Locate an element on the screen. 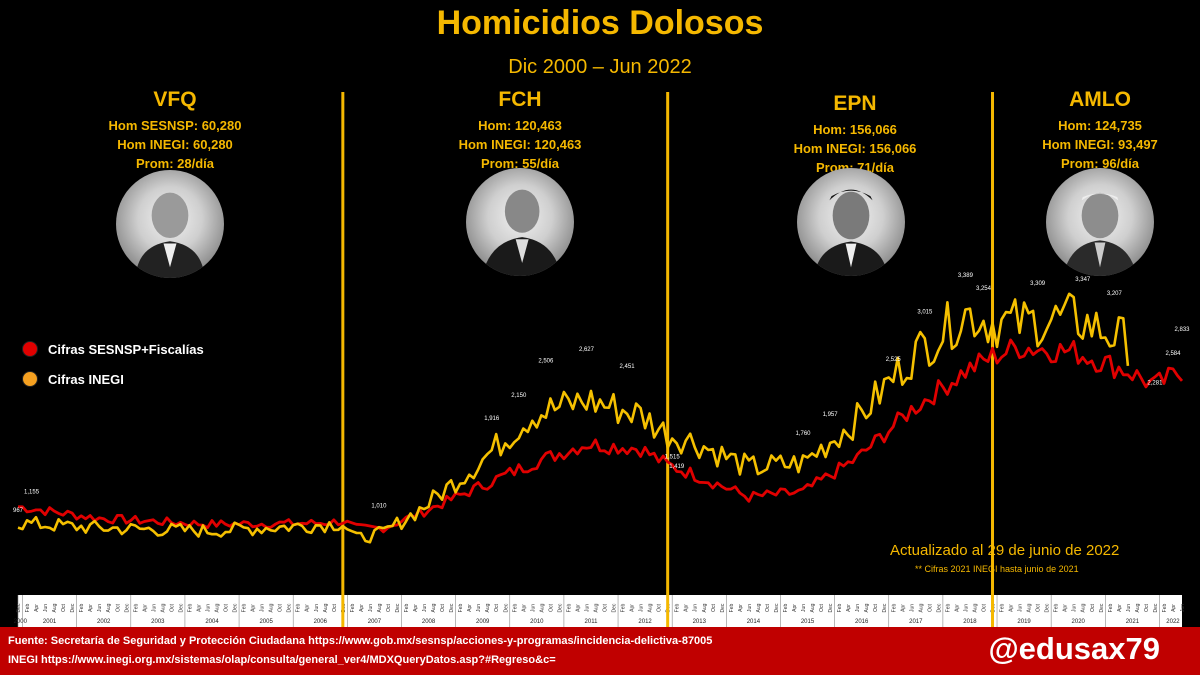  year-tick-label: 2021 is located at coordinates (1133, 622).